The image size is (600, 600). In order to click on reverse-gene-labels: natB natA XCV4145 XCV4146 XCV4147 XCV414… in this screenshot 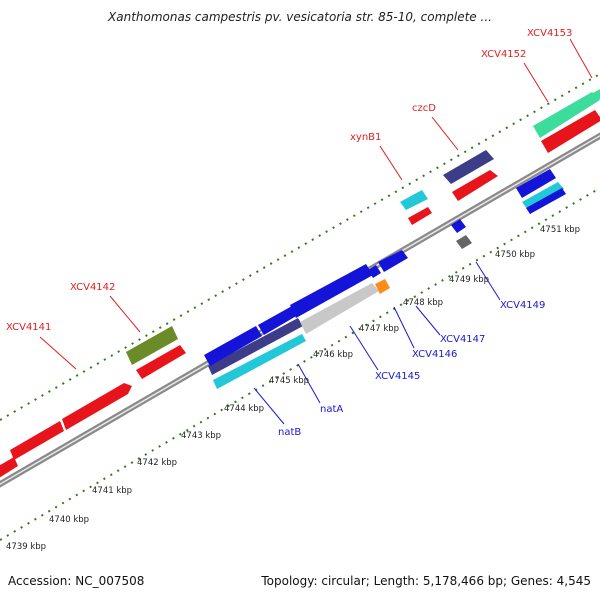, I will do `click(411, 369)`.